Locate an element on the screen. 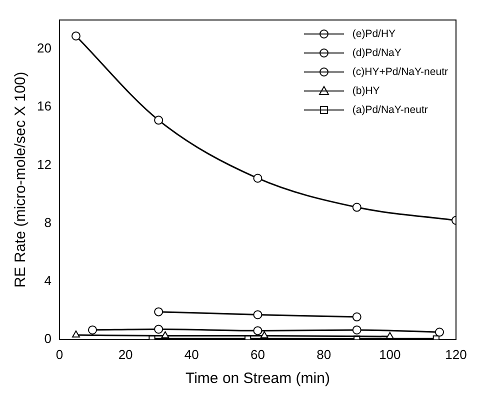 The image size is (478, 400). x-tick-label: 120 is located at coordinates (456, 354).